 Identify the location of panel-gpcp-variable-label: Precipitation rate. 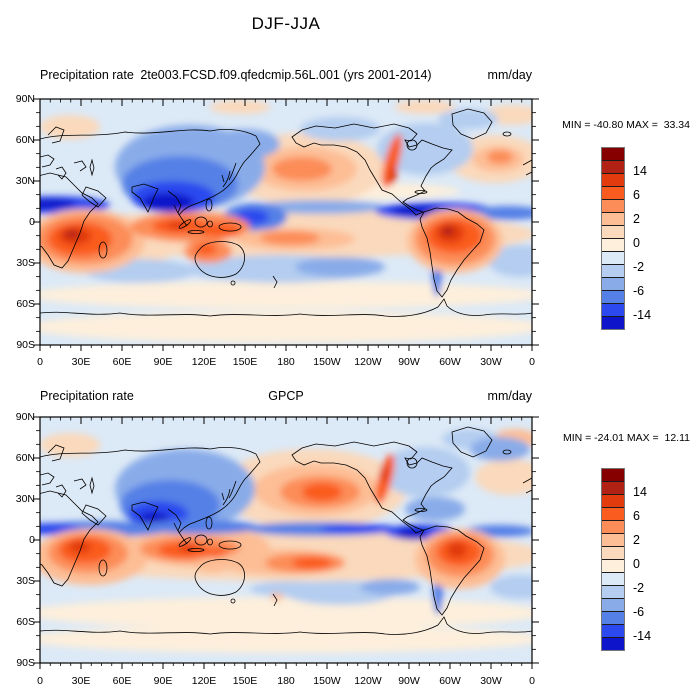
(87, 396).